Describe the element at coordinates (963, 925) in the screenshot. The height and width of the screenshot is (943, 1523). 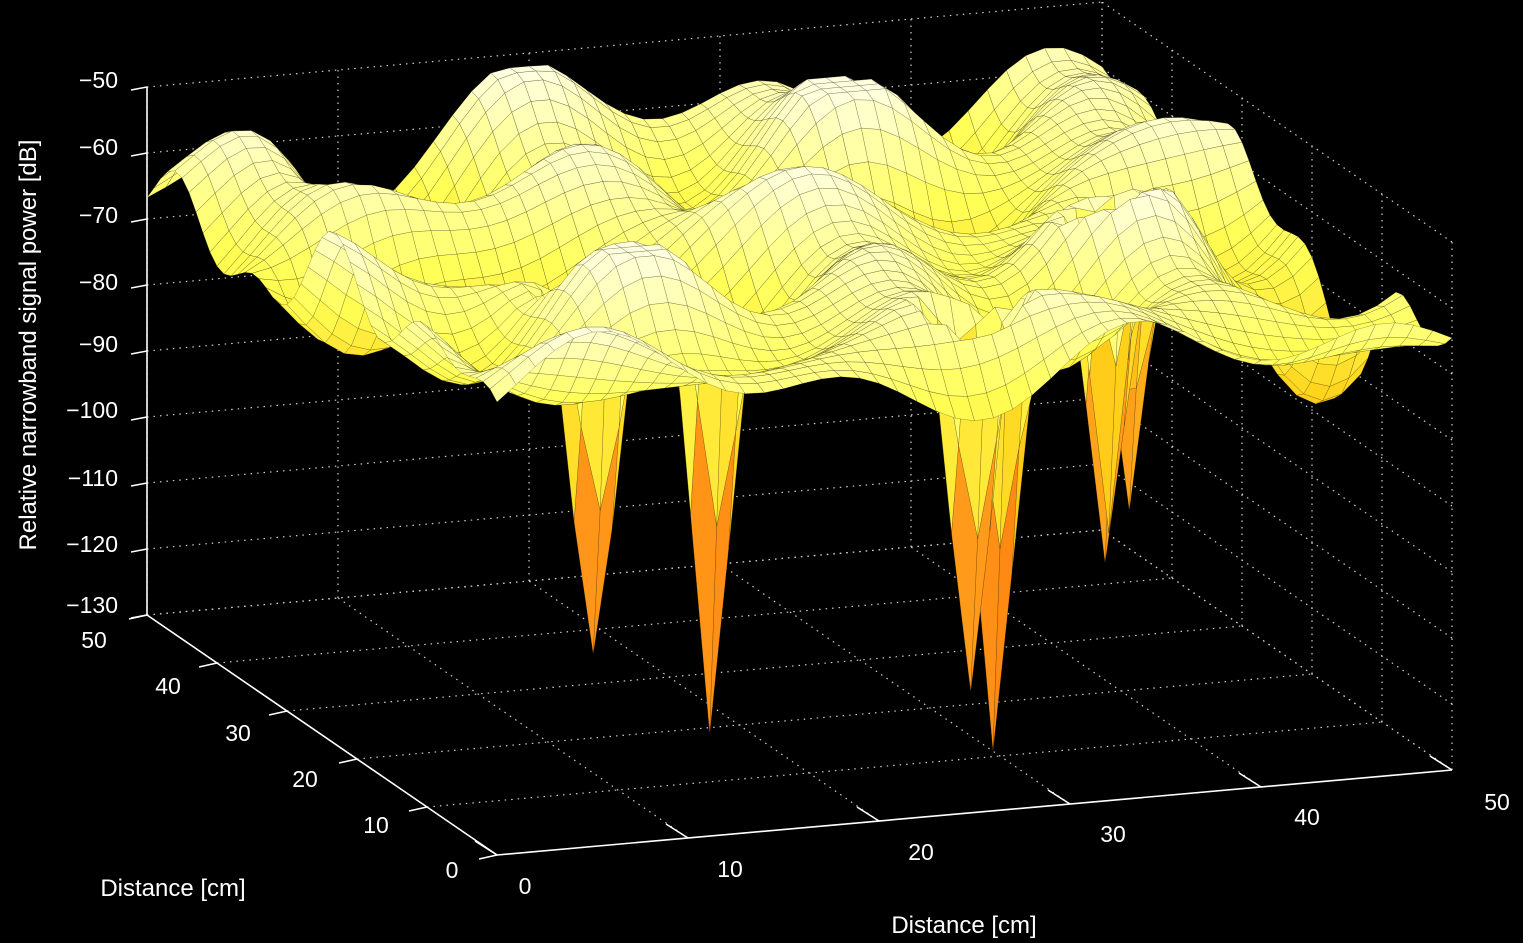
I see `x-axis-label: Distance [cm]` at that location.